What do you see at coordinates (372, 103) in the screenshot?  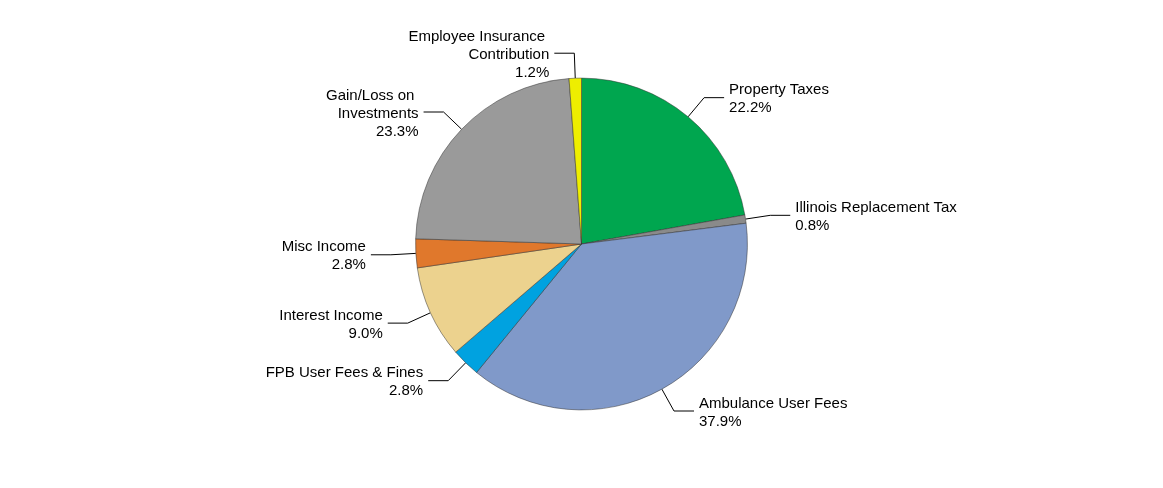 I see `slice-label: Gain/Loss on Investments` at bounding box center [372, 103].